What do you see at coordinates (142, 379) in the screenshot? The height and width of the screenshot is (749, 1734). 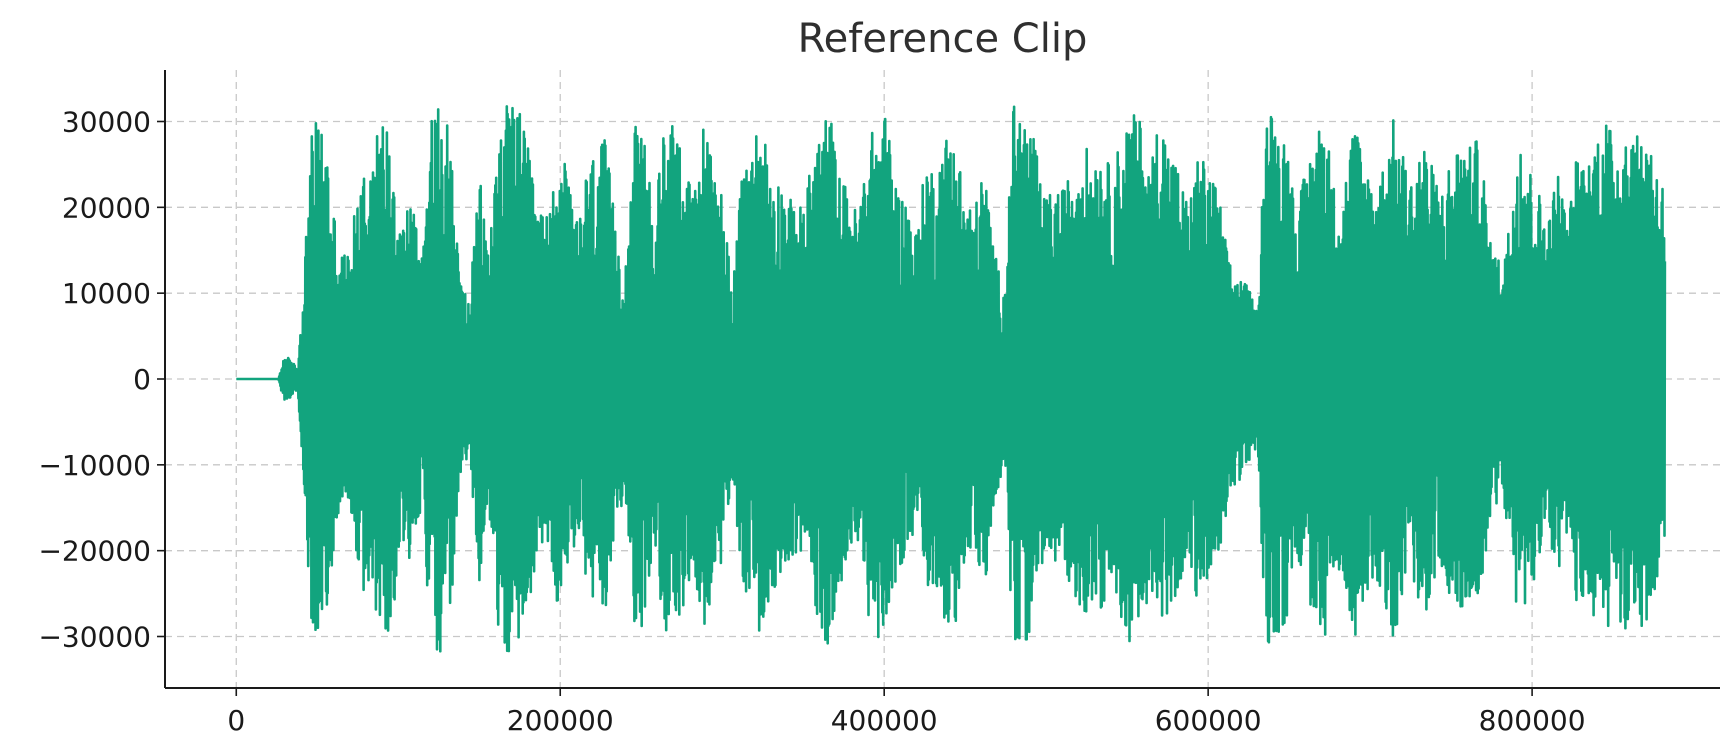 I see `y-tick-label: 0` at bounding box center [142, 379].